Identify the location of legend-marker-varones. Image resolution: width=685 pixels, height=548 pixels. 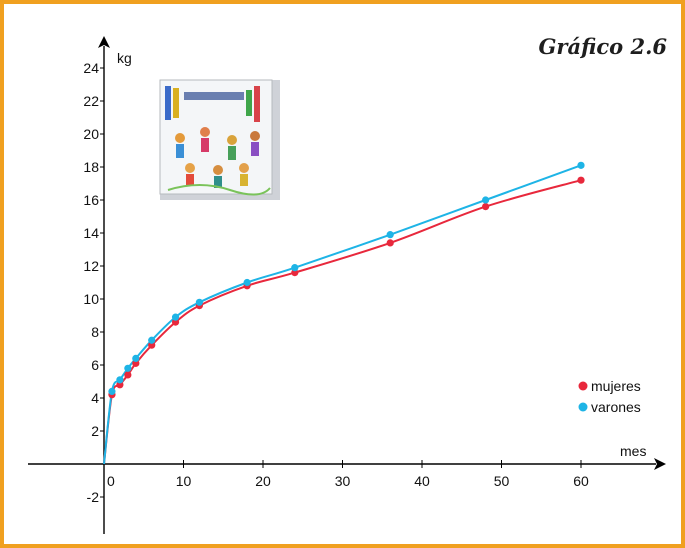
(583, 407).